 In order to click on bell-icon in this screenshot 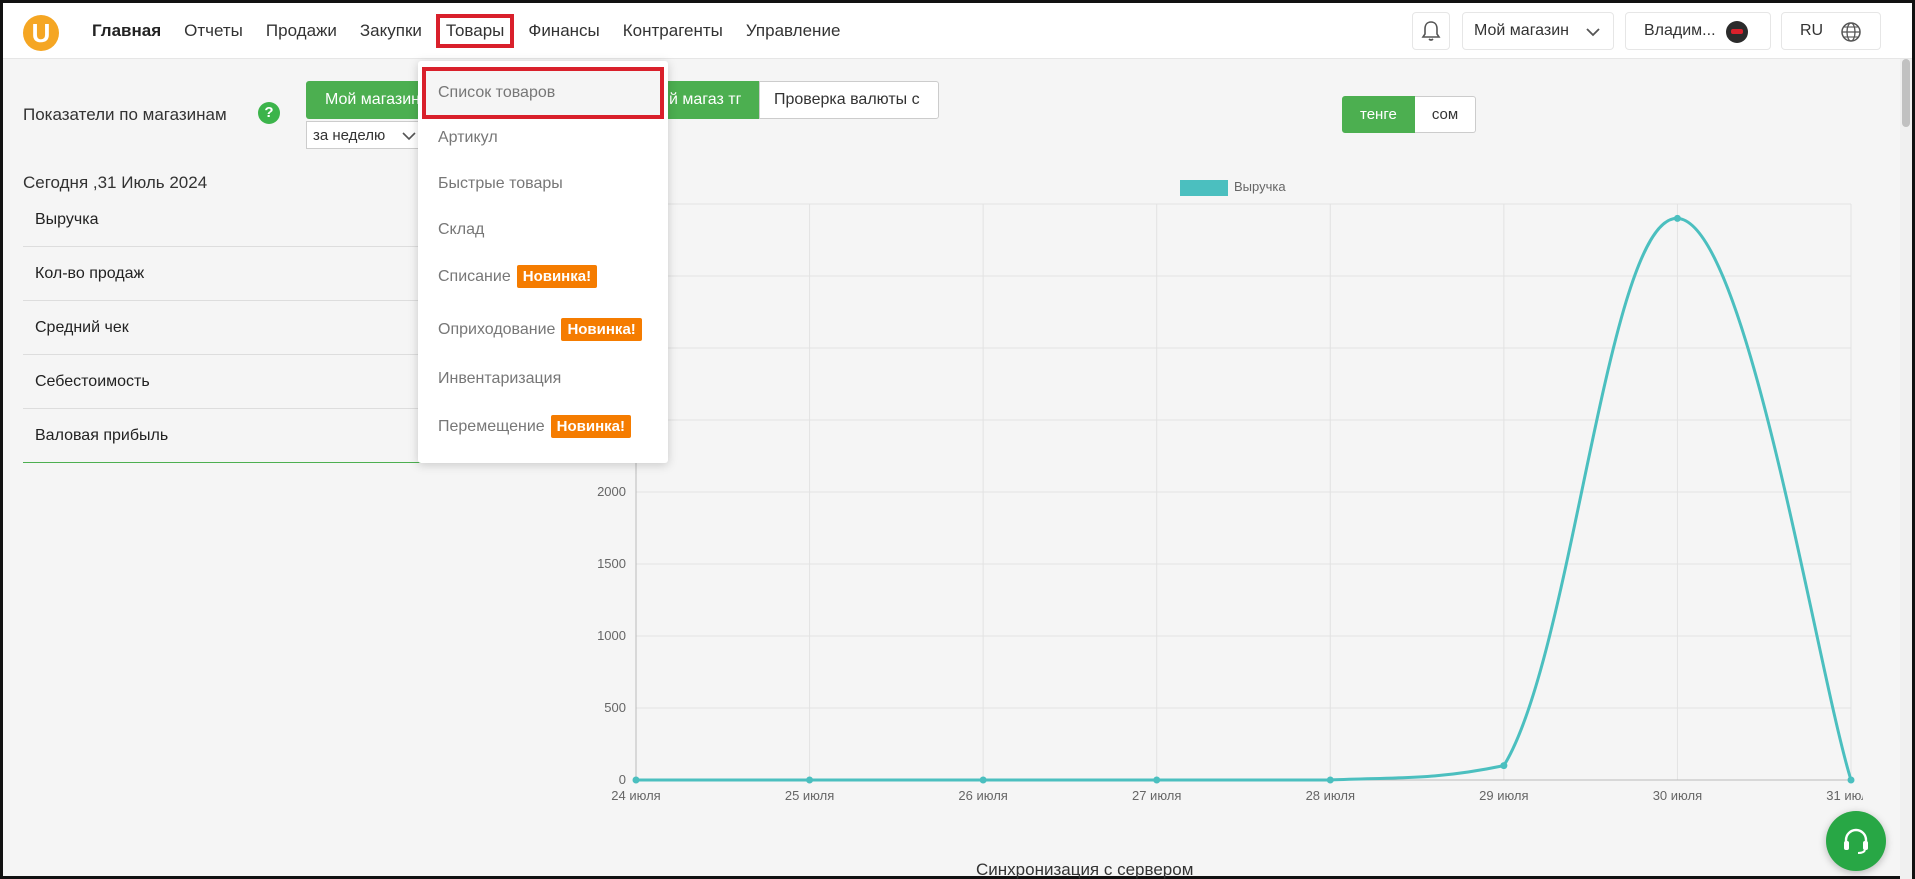, I will do `click(1431, 31)`.